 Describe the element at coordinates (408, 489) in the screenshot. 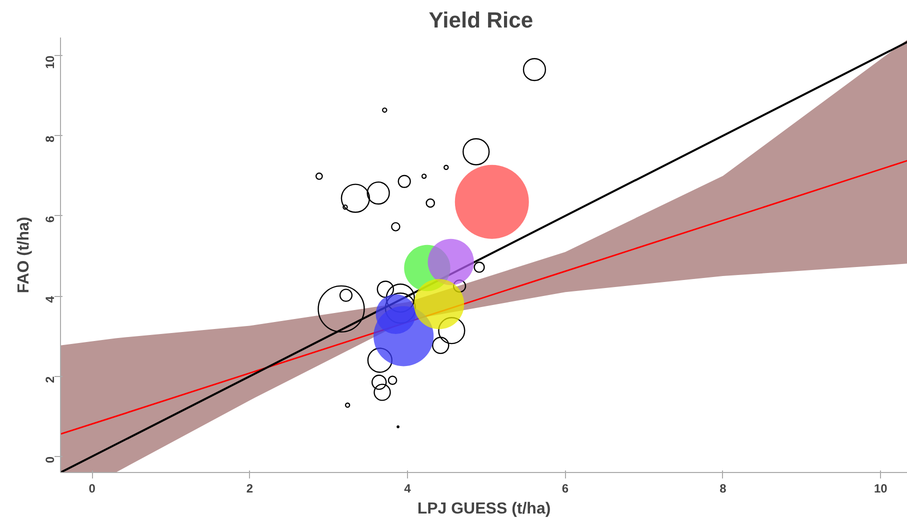

I see `x-tick-label: 4` at that location.